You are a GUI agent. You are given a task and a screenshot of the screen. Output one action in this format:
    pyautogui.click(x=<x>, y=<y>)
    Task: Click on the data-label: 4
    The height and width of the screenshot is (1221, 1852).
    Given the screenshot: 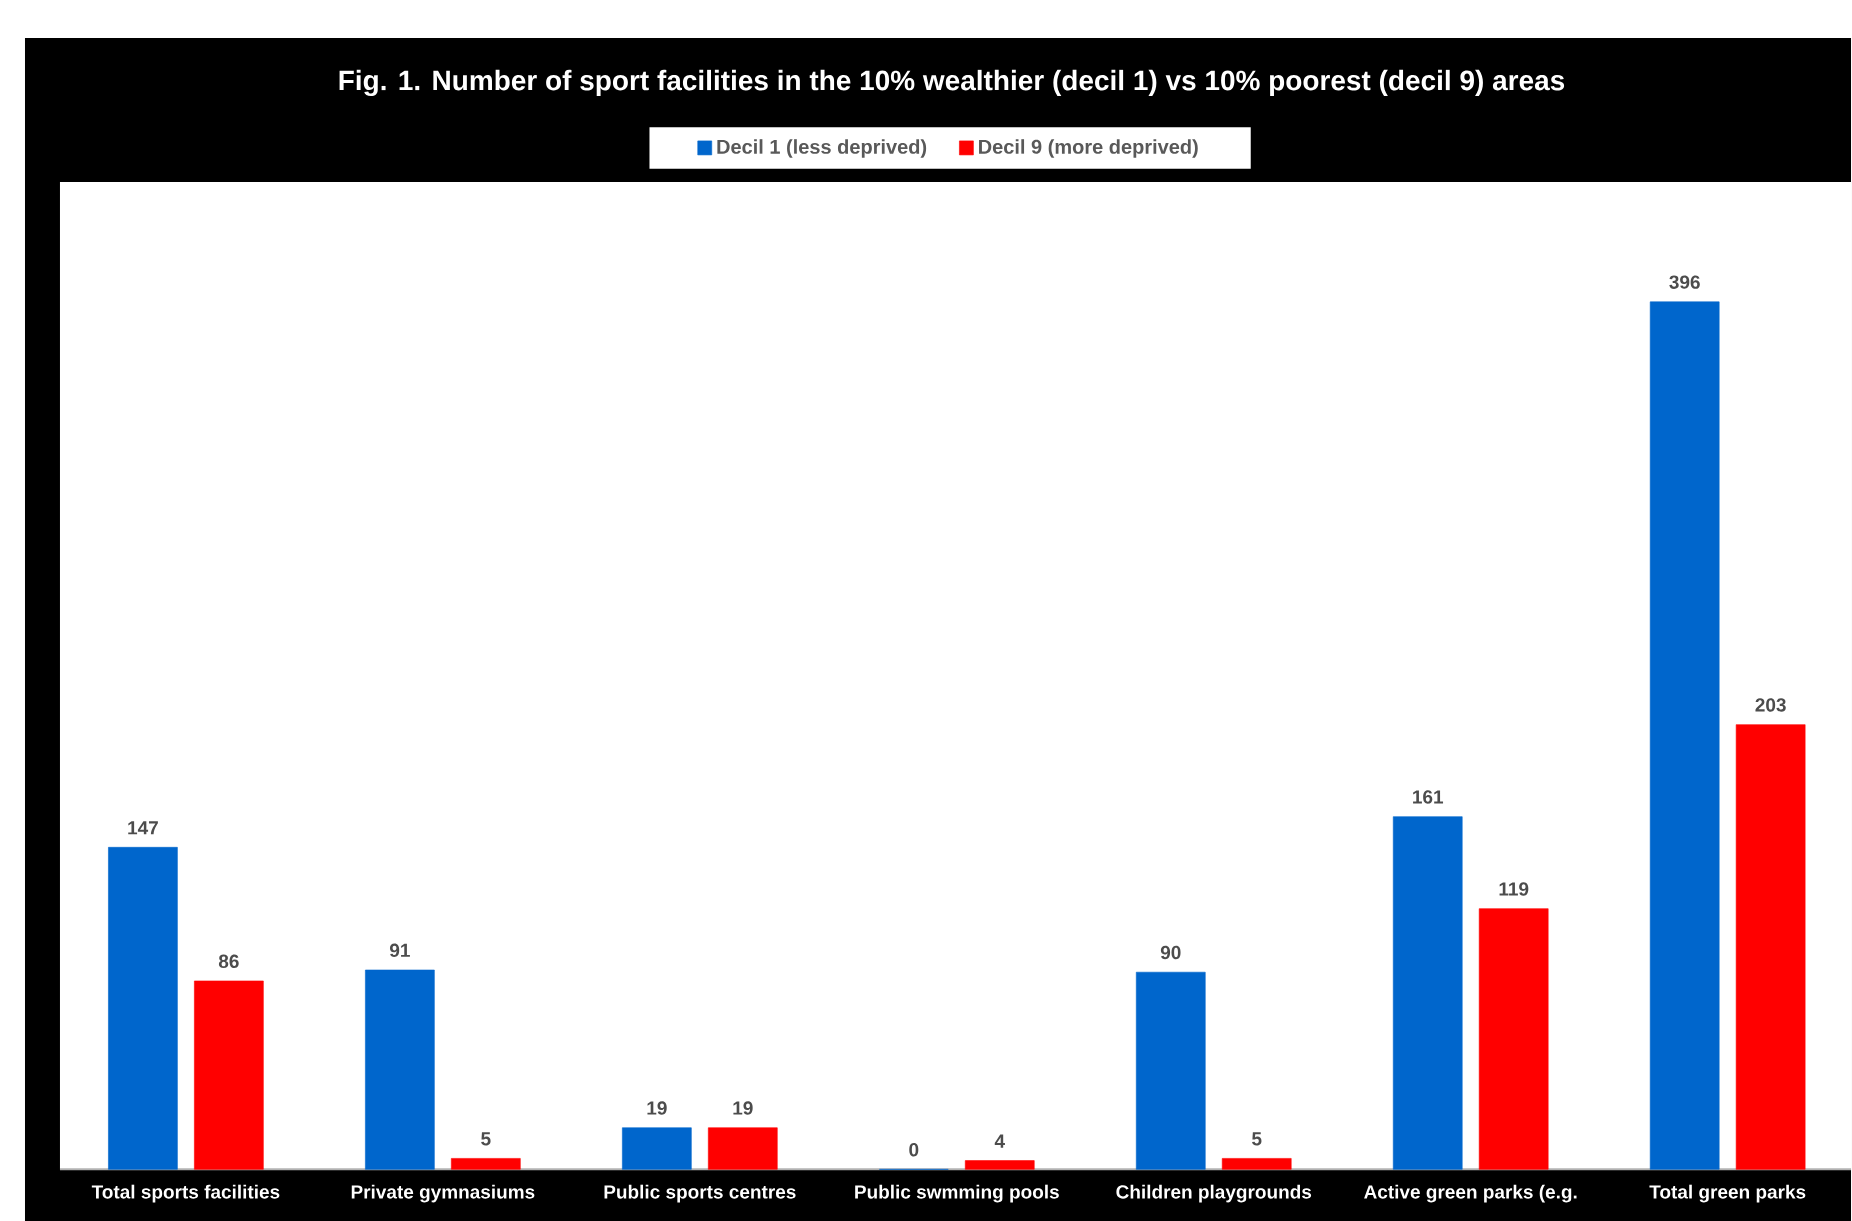 What is the action you would take?
    pyautogui.click(x=999, y=1141)
    